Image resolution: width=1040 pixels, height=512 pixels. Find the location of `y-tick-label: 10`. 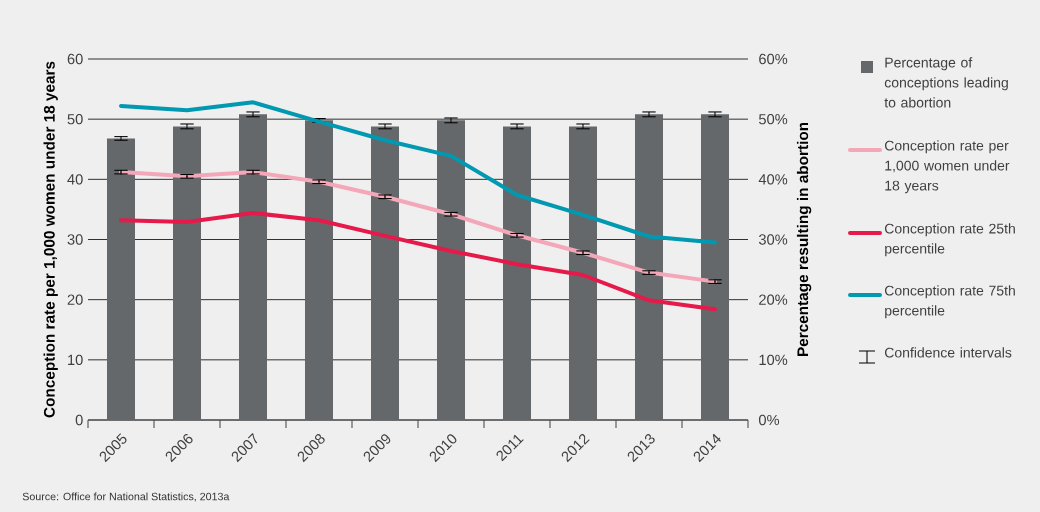

y-tick-label: 10 is located at coordinates (75, 360).